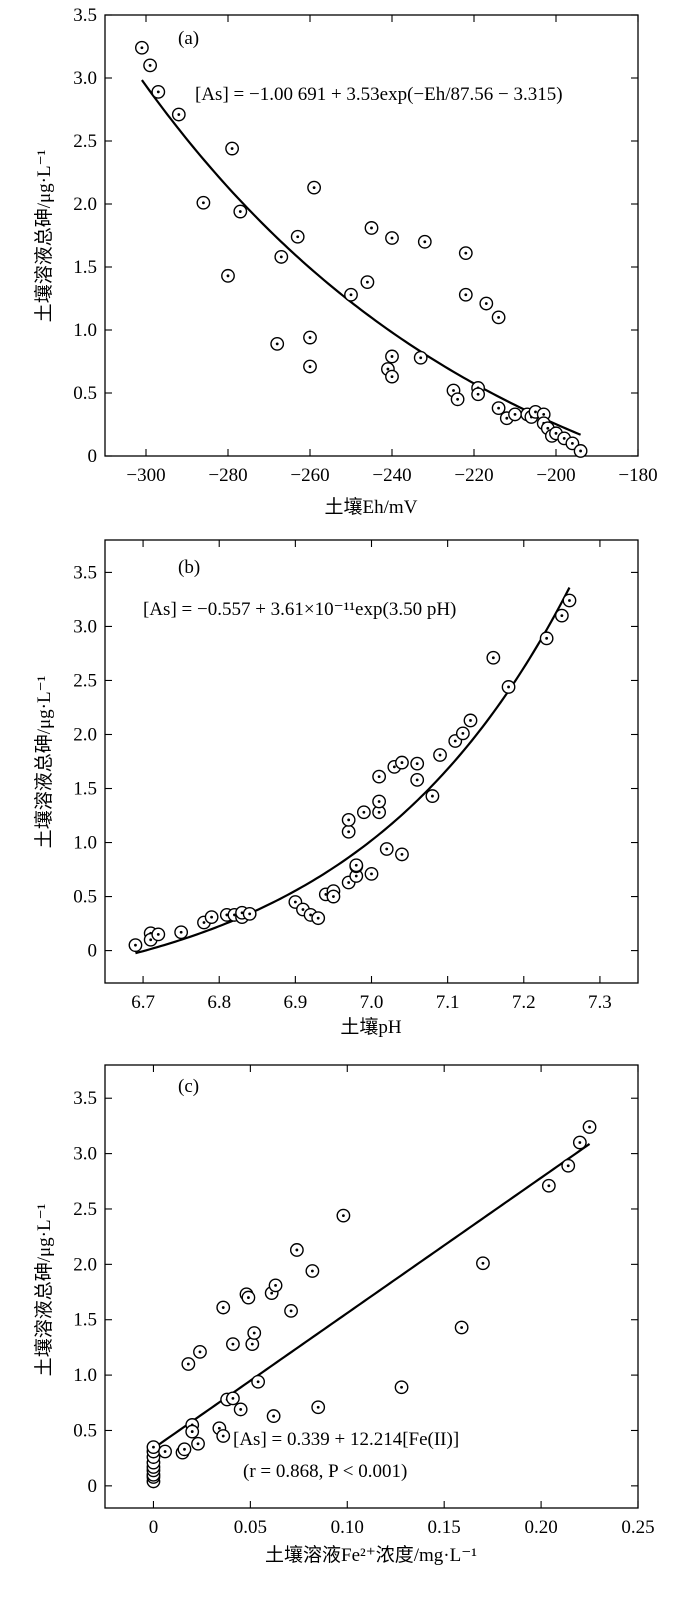  Describe the element at coordinates (473, 475) in the screenshot. I see `x-tick-label: −220` at that location.